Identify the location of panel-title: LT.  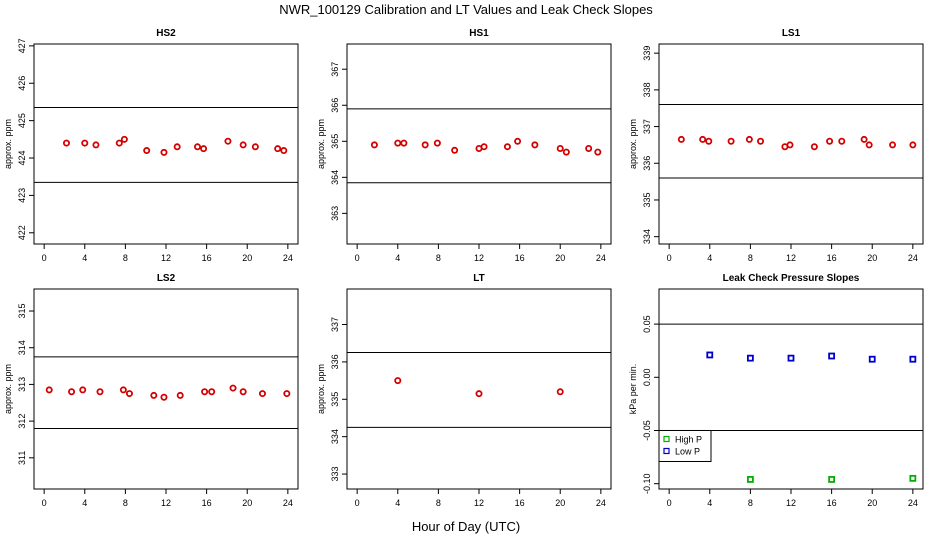
(478, 278).